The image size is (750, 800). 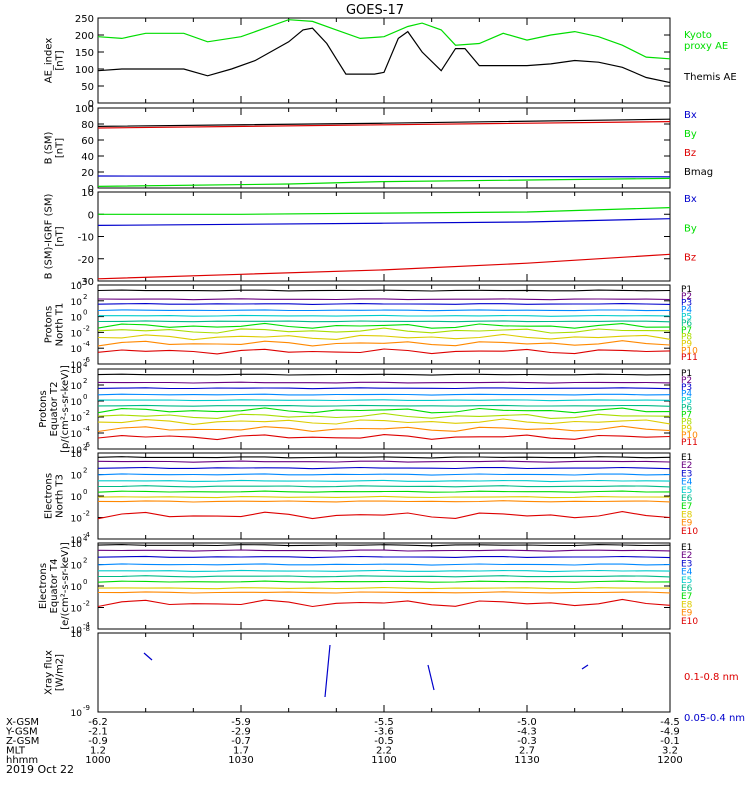 What do you see at coordinates (21, 732) in the screenshot?
I see `x-row-label: Y-GSM` at bounding box center [21, 732].